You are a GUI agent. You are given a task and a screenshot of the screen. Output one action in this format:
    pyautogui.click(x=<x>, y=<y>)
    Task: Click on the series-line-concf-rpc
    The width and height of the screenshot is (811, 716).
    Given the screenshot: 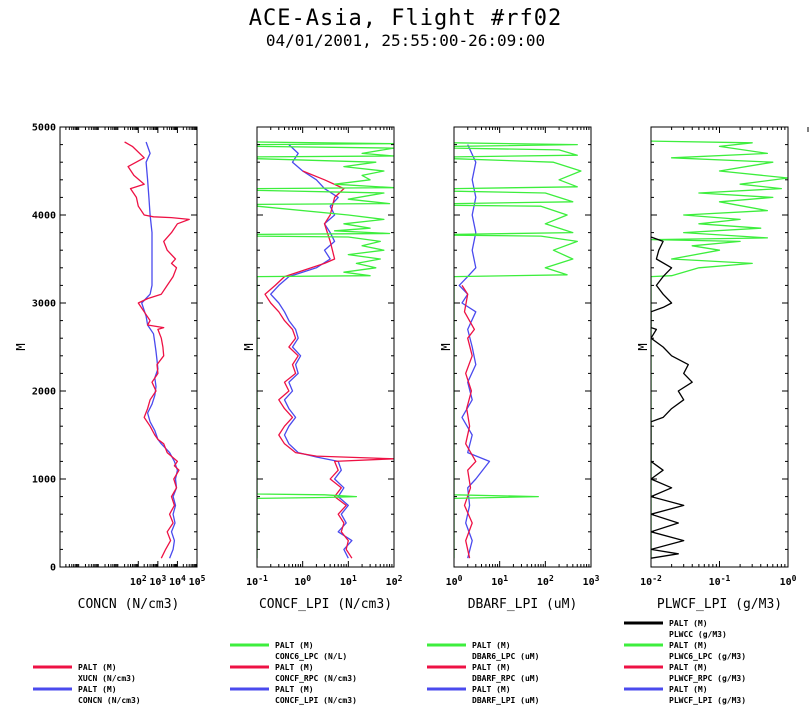 What is the action you would take?
    pyautogui.click(x=329, y=364)
    